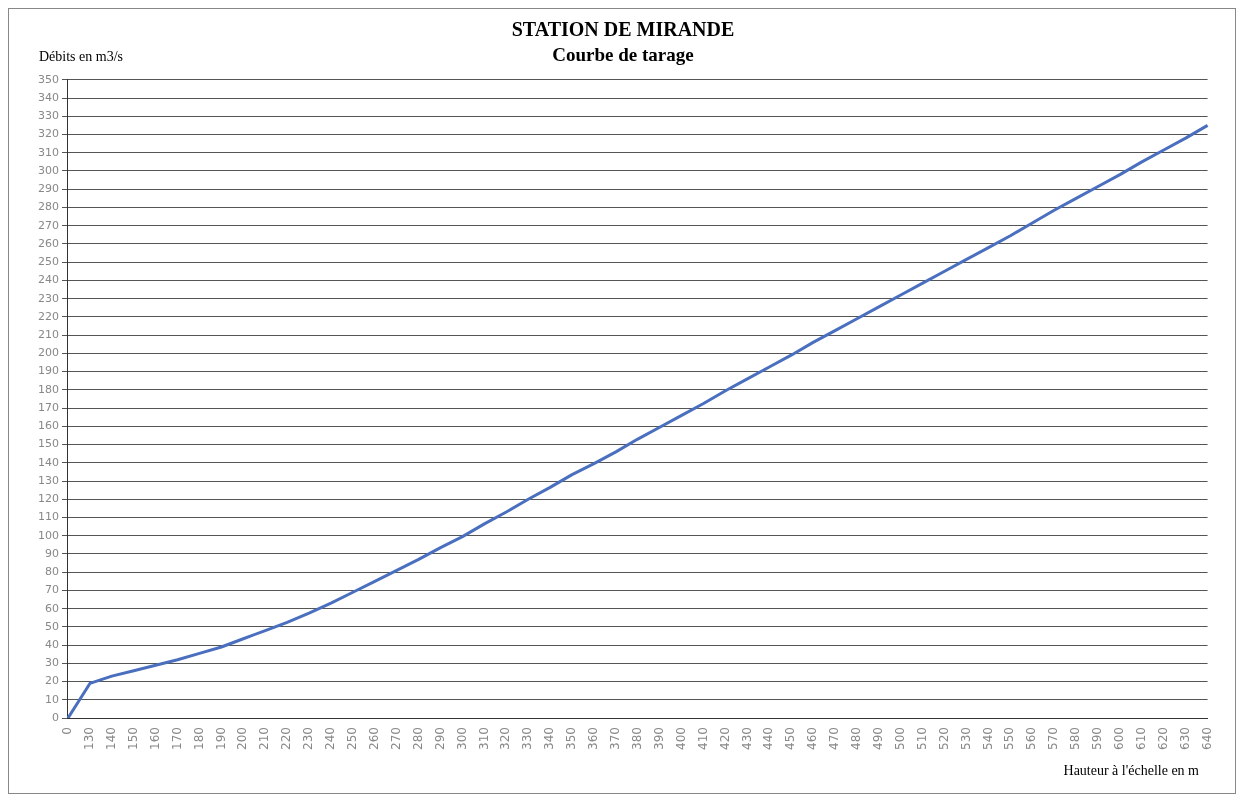 Image resolution: width=1244 pixels, height=802 pixels. Describe the element at coordinates (790, 738) in the screenshot. I see `x-tick-label: 450` at that location.